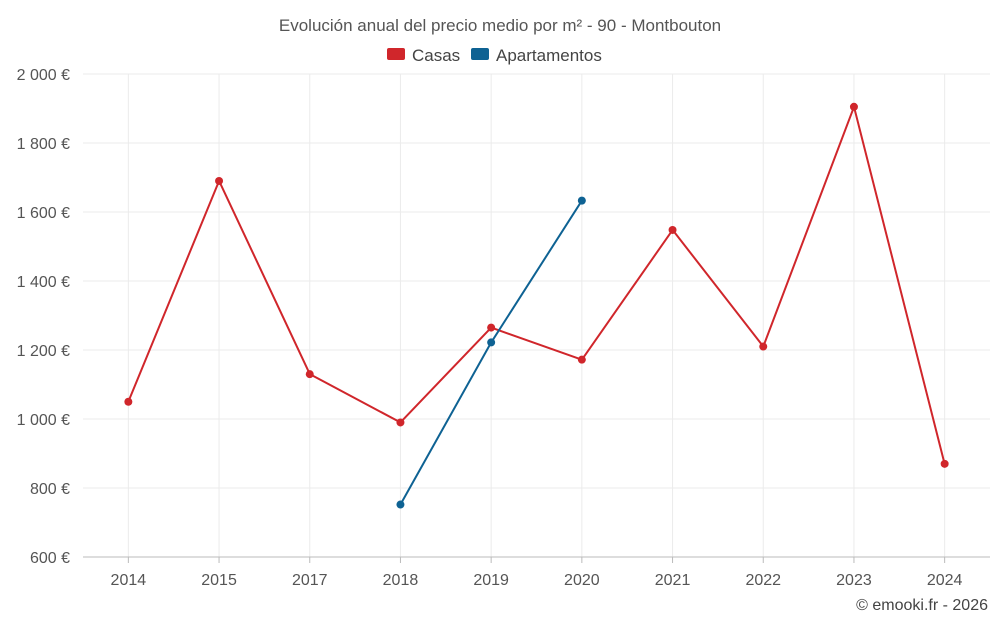 The width and height of the screenshot is (1000, 625). Describe the element at coordinates (922, 605) in the screenshot. I see `credit: © emooki.fr - 2026` at that location.